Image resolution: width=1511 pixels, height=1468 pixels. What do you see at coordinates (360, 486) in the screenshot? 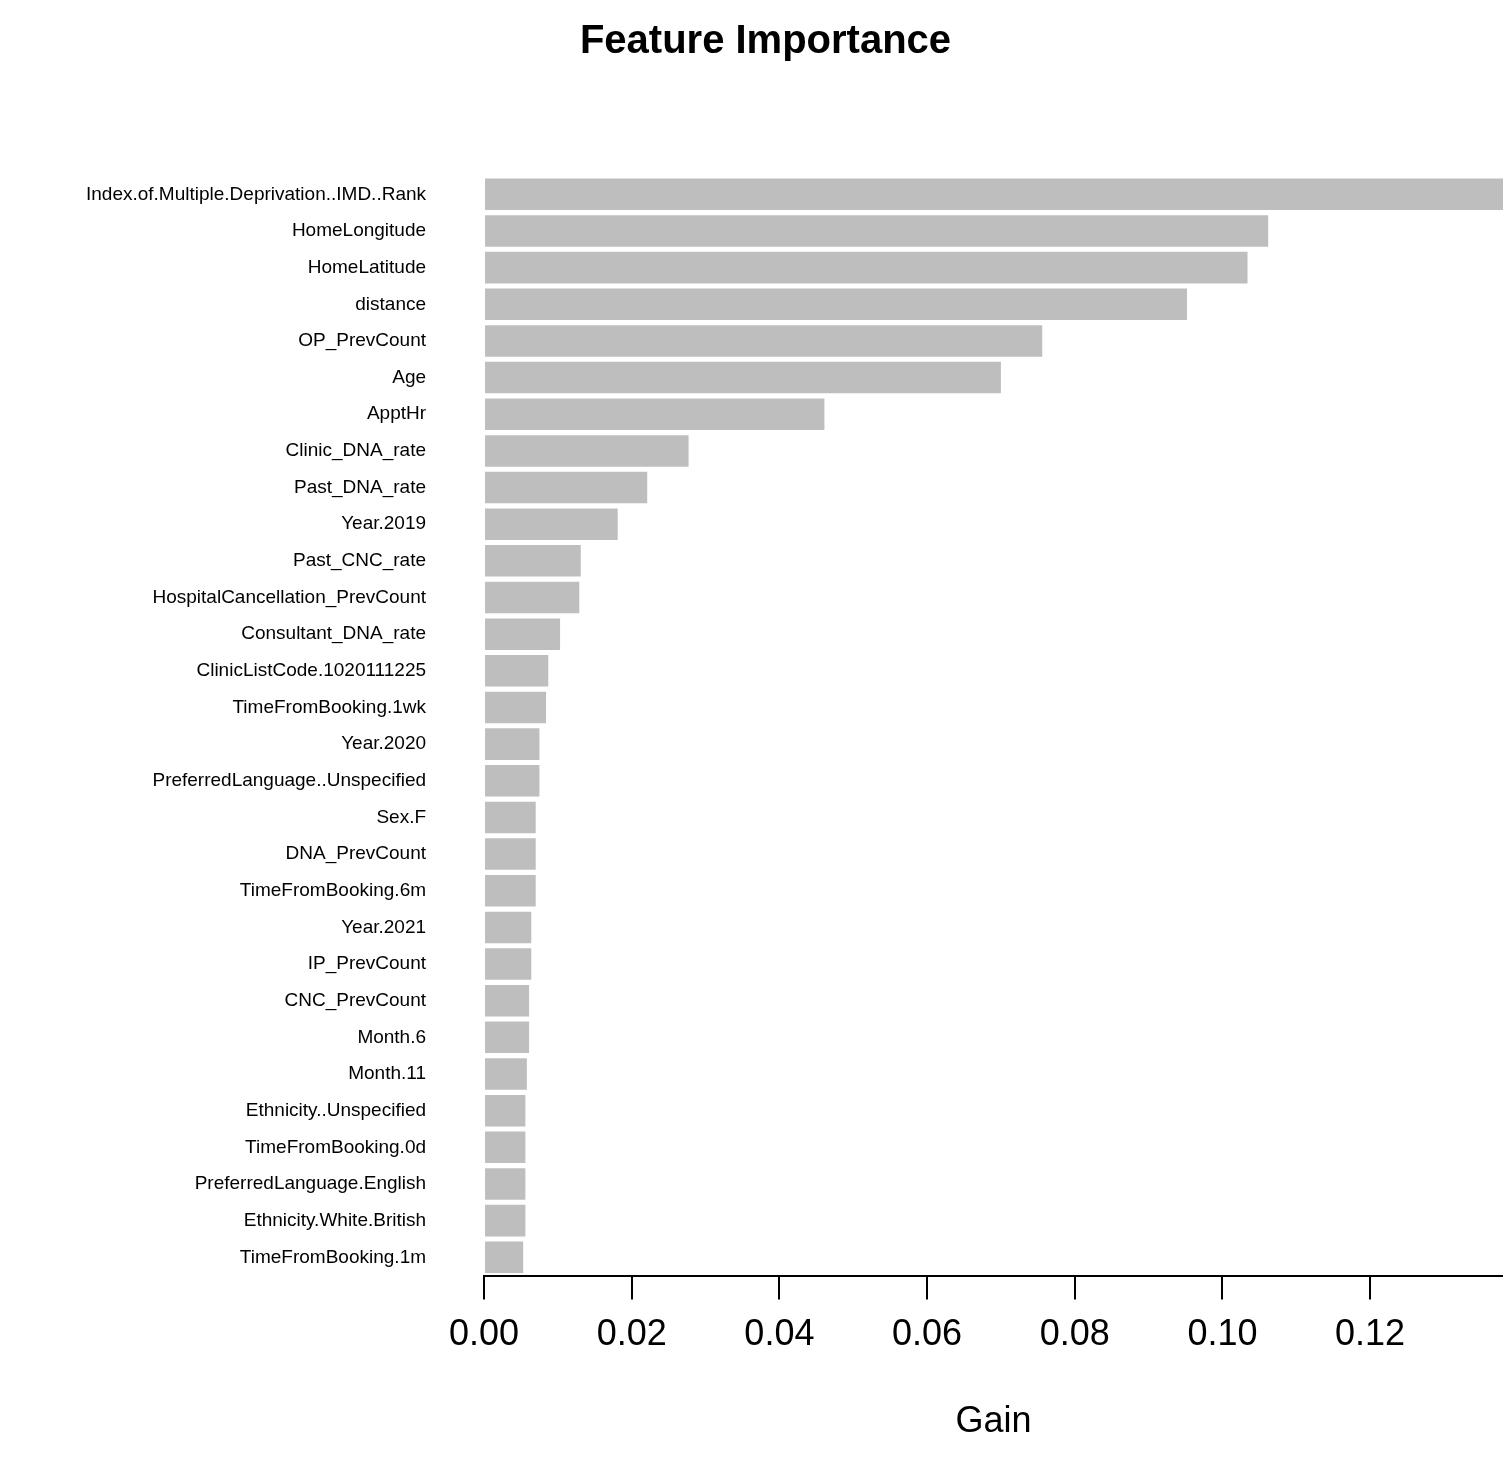
I see `y-tick-label: Past_DNA_rate` at bounding box center [360, 486].